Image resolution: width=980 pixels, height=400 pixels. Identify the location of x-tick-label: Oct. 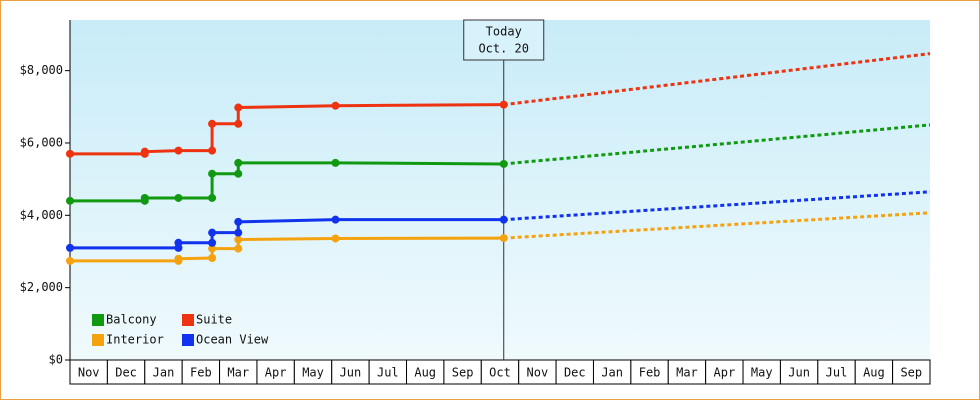
(500, 373).